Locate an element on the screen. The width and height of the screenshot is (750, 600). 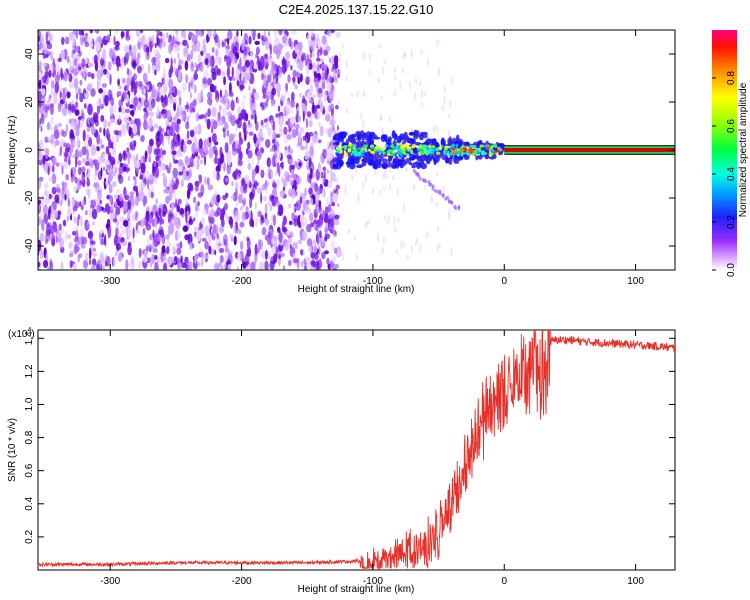
colorbar-tick-label: 0.4 is located at coordinates (731, 174).